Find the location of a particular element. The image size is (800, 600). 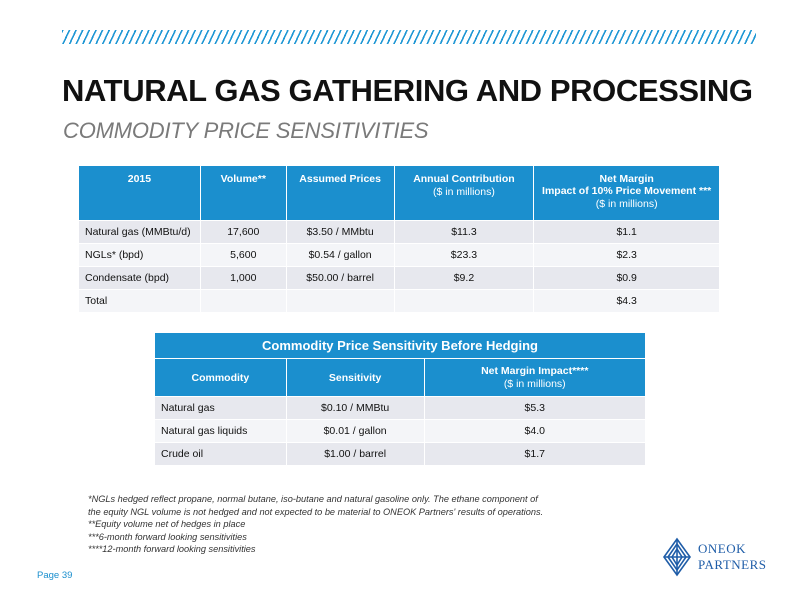

cell-commodity: Condensate (bpd) is located at coordinates (139, 278).